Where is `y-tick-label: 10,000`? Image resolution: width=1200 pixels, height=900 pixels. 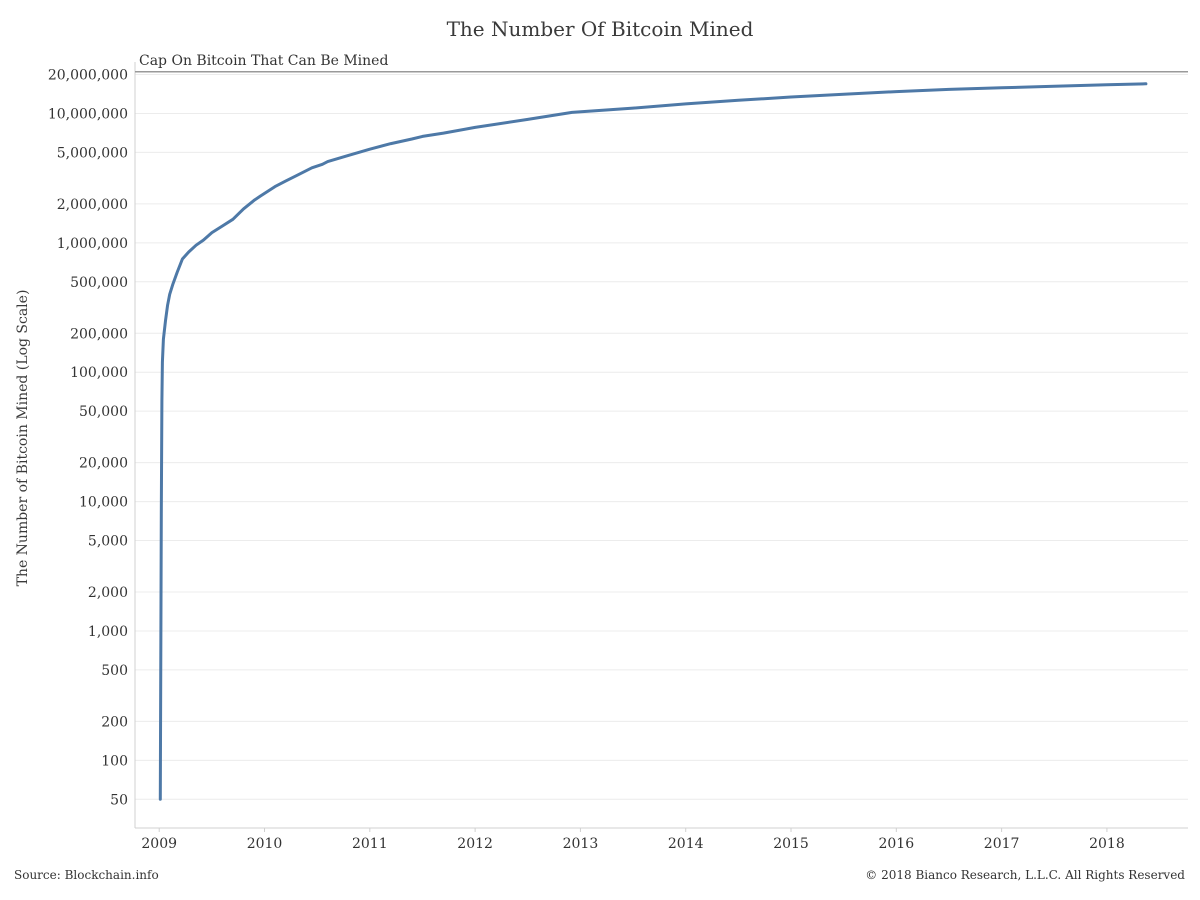 y-tick-label: 10,000 is located at coordinates (103, 503).